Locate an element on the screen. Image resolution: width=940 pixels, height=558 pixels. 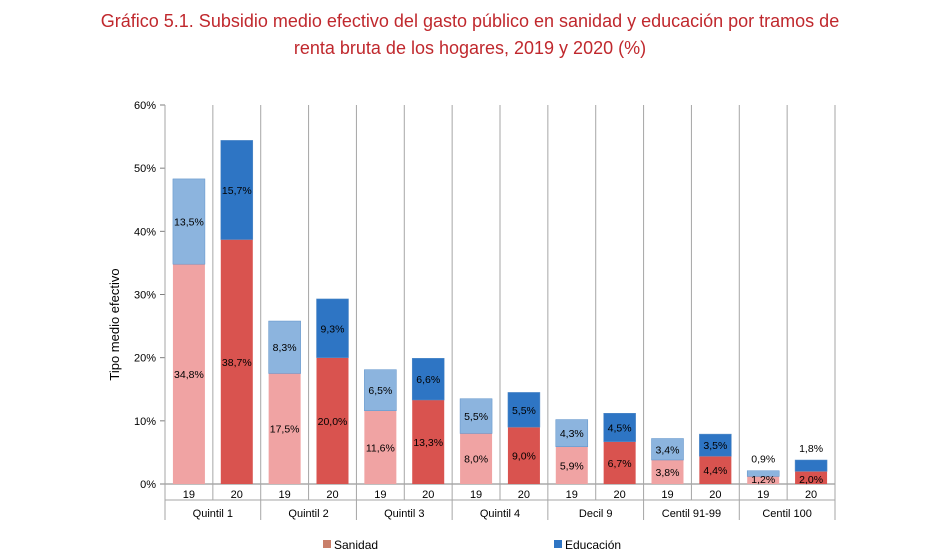
y-tick-label: 60% is located at coordinates (145, 106).